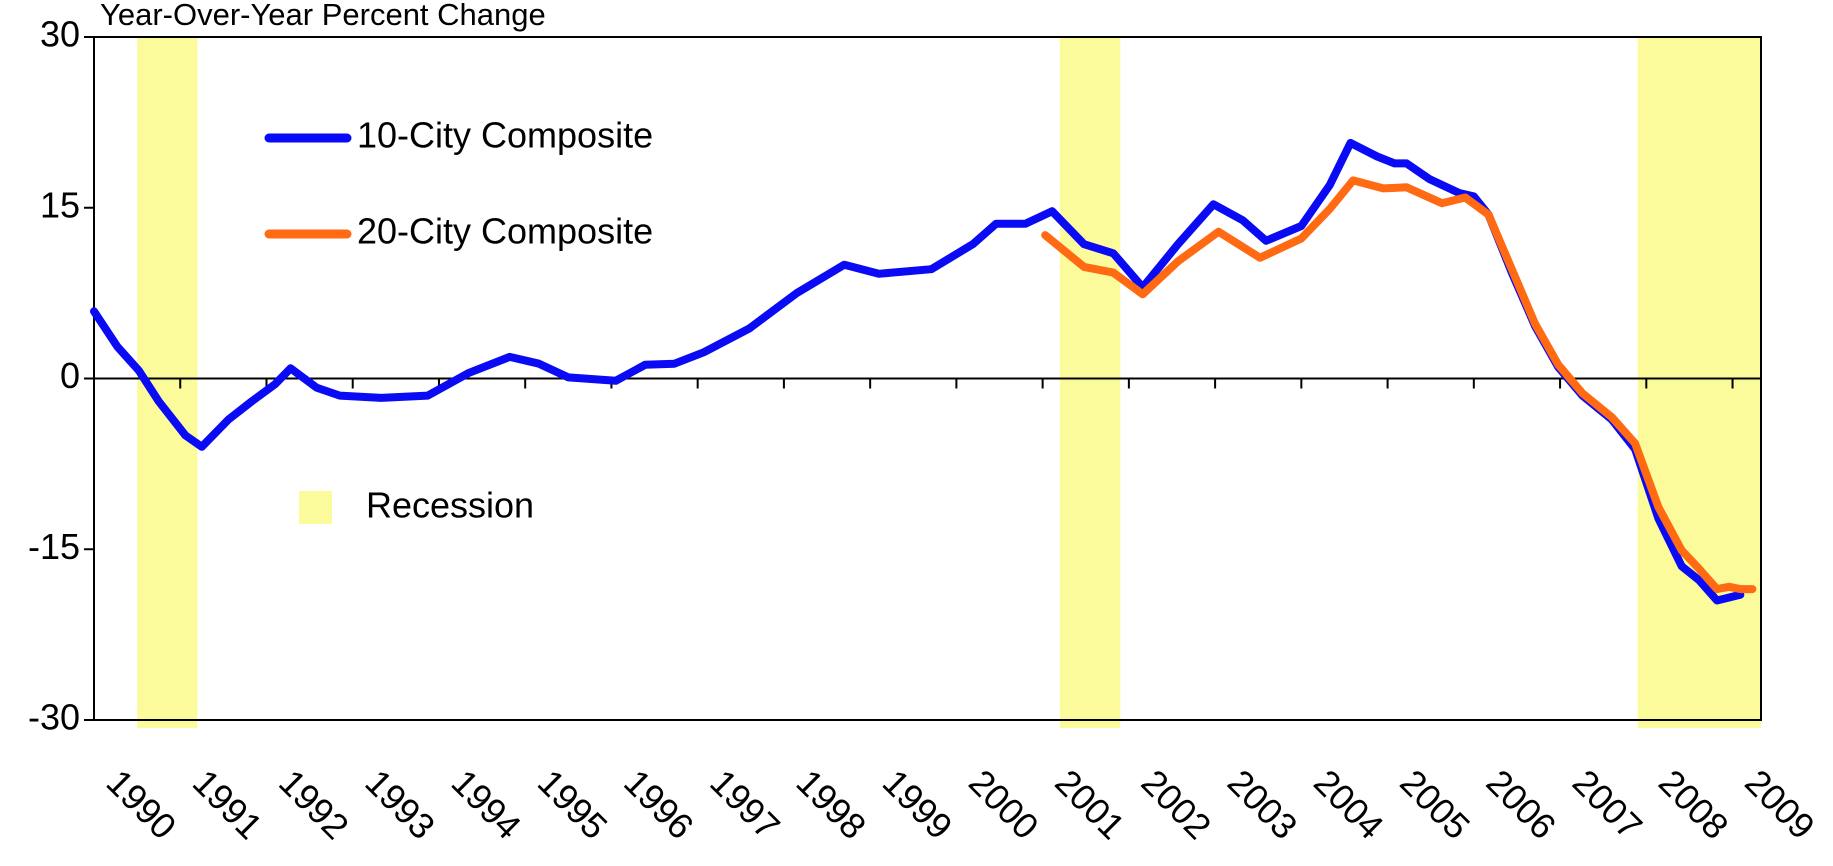 The image size is (1833, 866). I want to click on x-tick-label: 1999, so click(918, 804).